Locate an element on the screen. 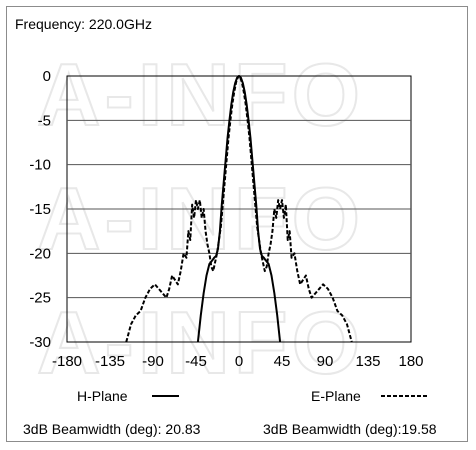 The height and width of the screenshot is (450, 476). frequency-title: Frequency: 220.0GHz is located at coordinates (83, 24).